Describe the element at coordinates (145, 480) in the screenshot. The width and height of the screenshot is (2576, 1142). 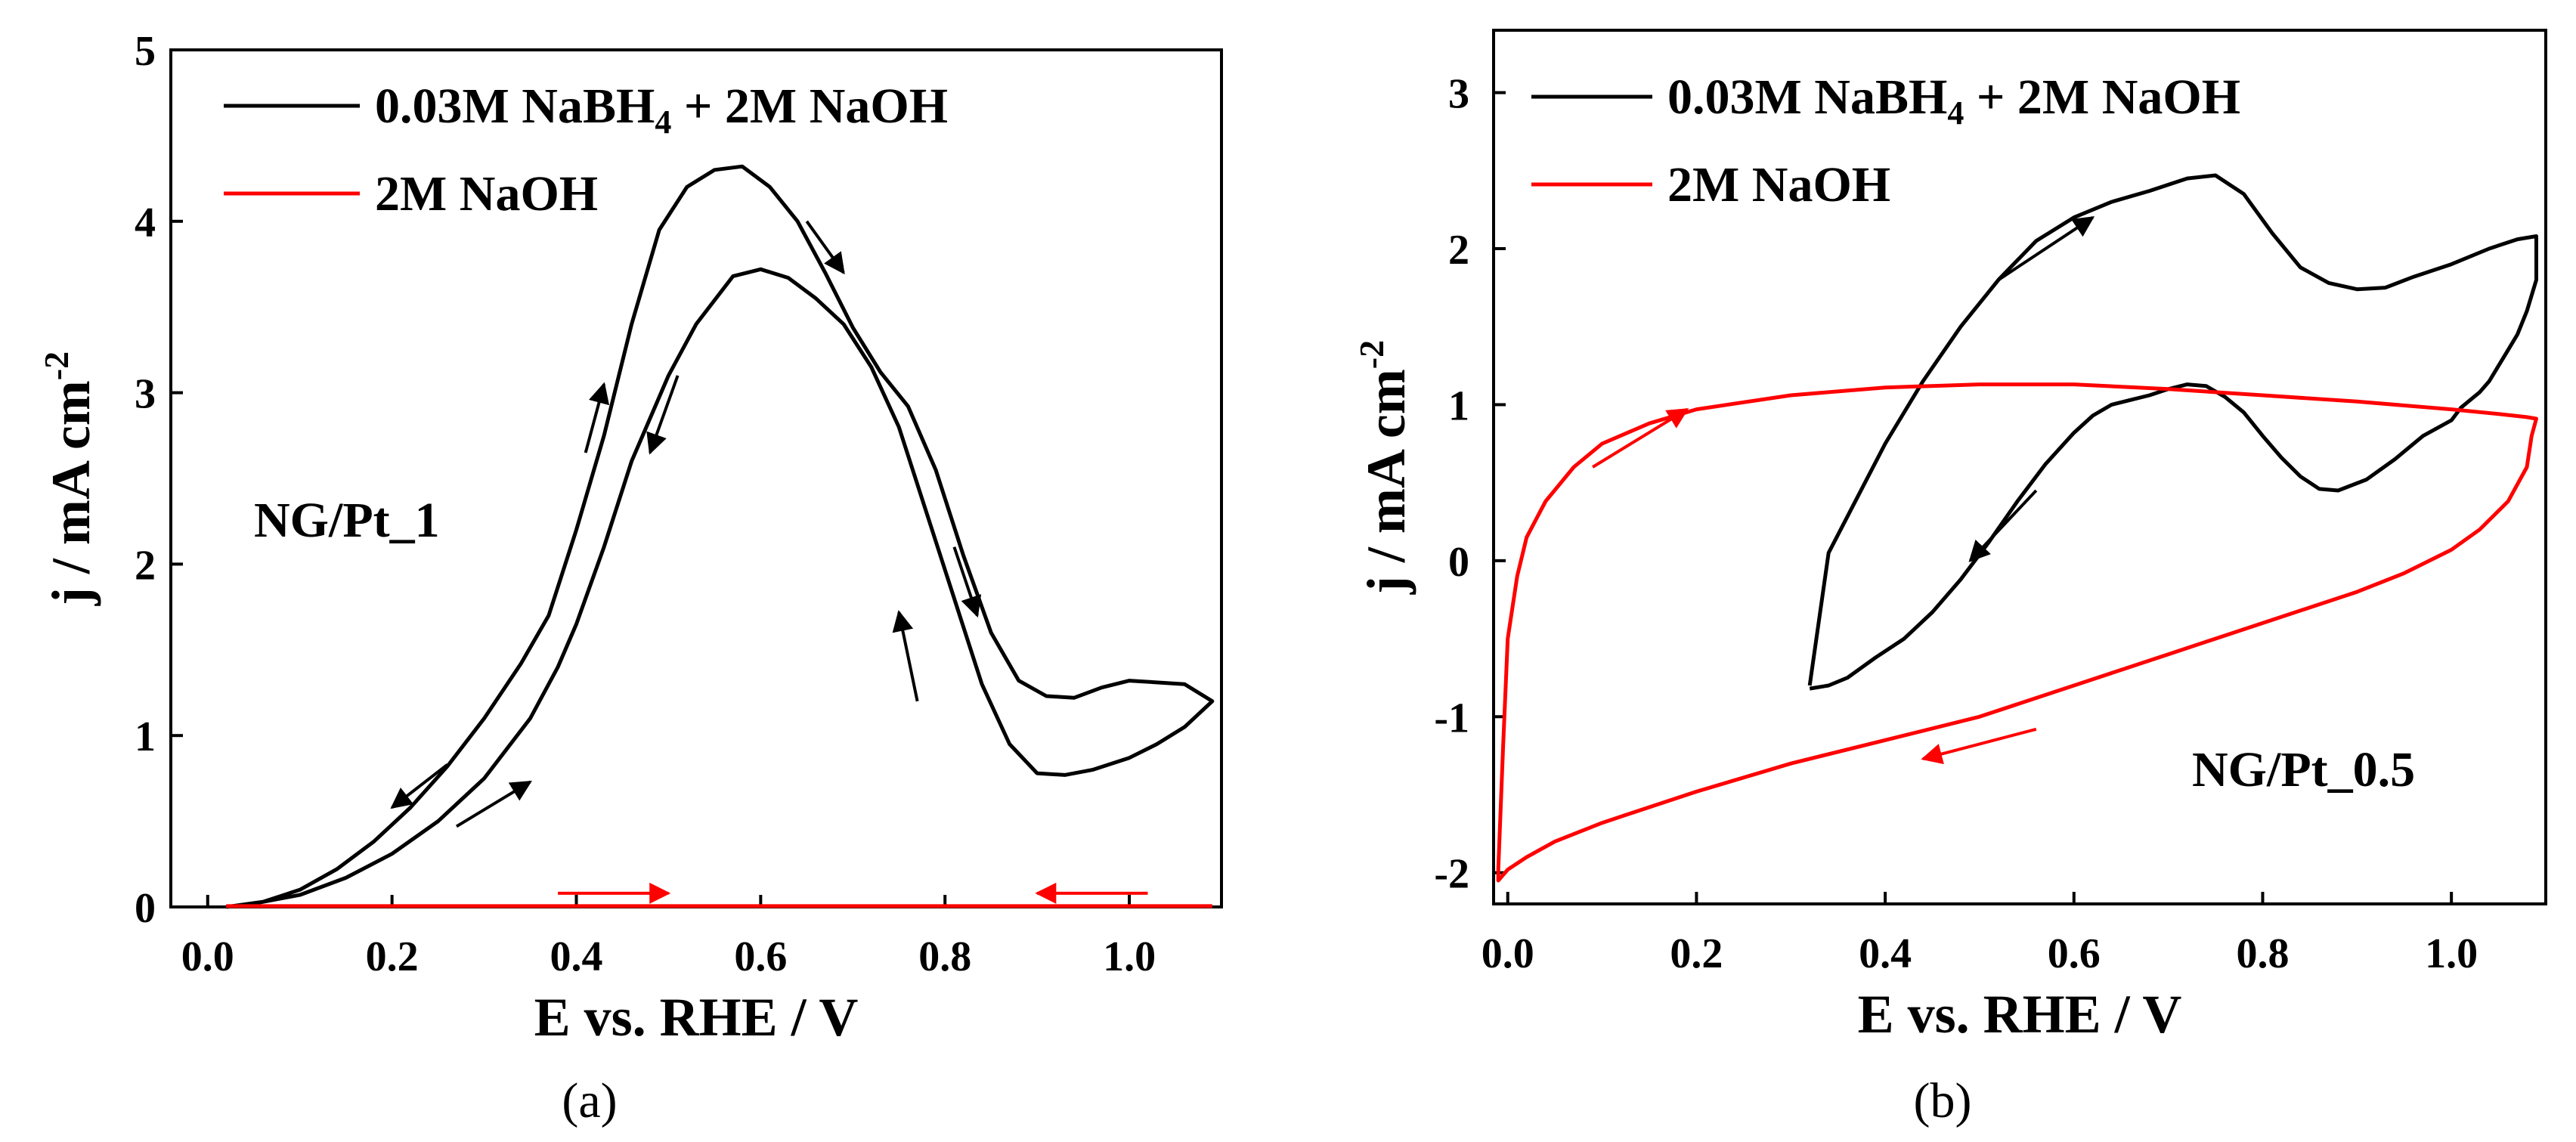
I see `y-tick-labels: 0 1 2 3 4 5` at that location.